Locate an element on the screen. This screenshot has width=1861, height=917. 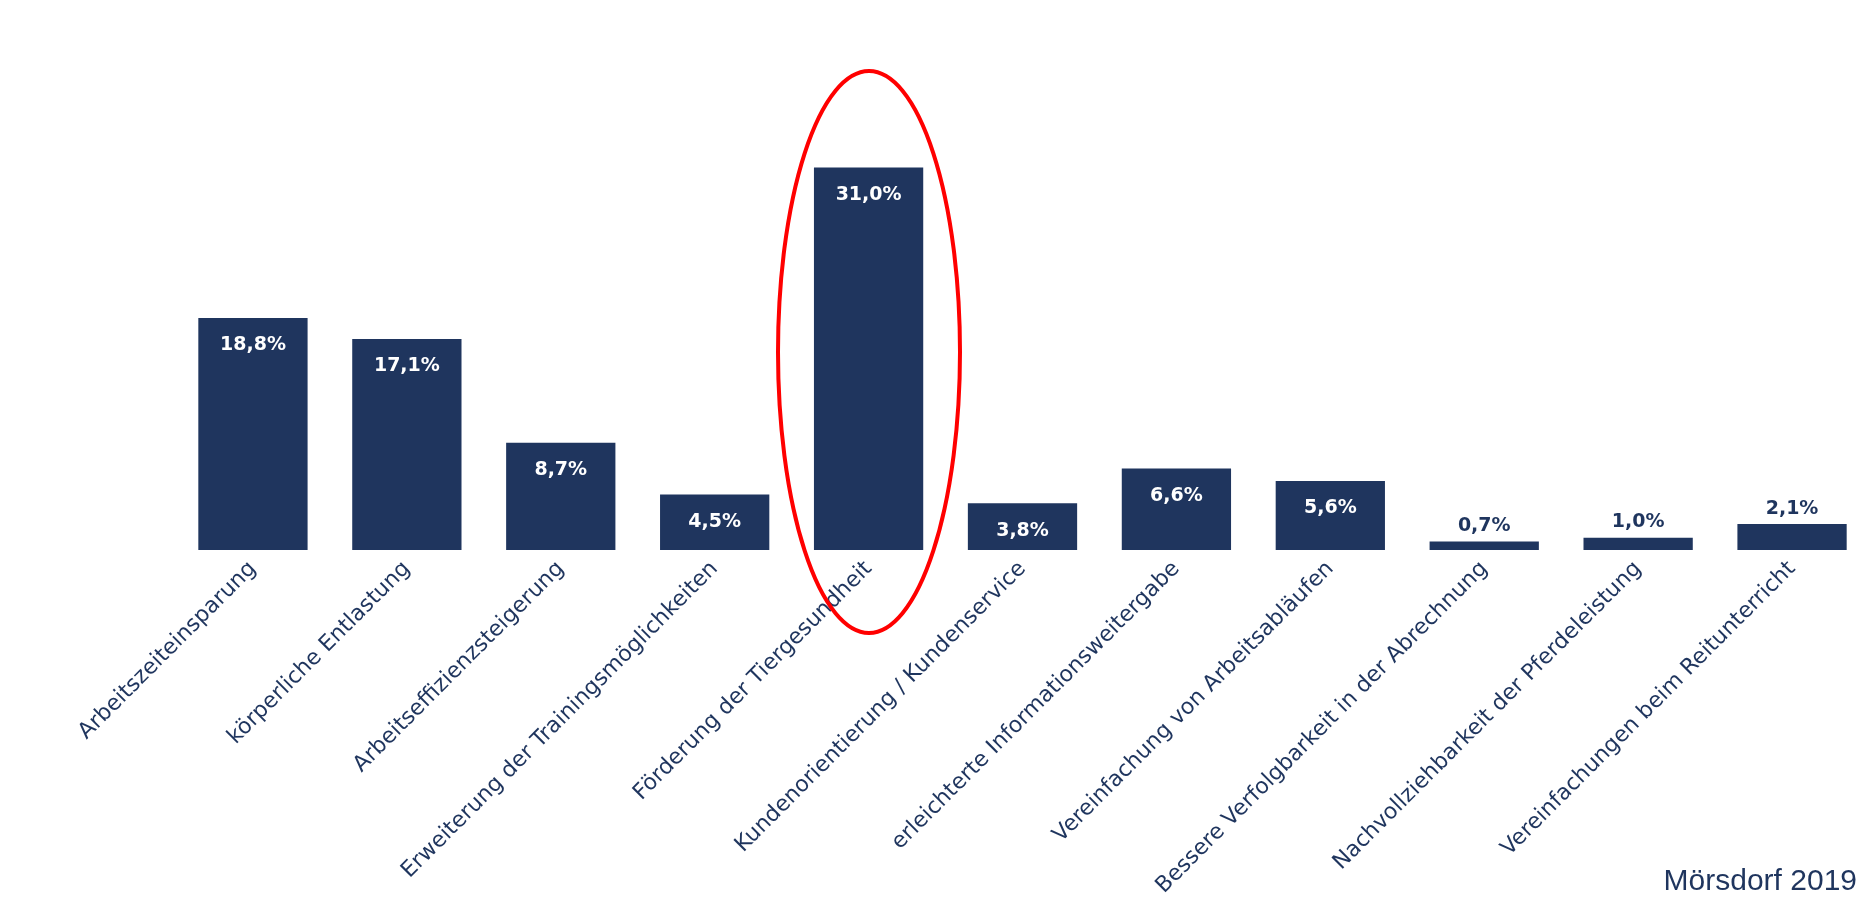
data-label: 4,5% is located at coordinates (715, 519).